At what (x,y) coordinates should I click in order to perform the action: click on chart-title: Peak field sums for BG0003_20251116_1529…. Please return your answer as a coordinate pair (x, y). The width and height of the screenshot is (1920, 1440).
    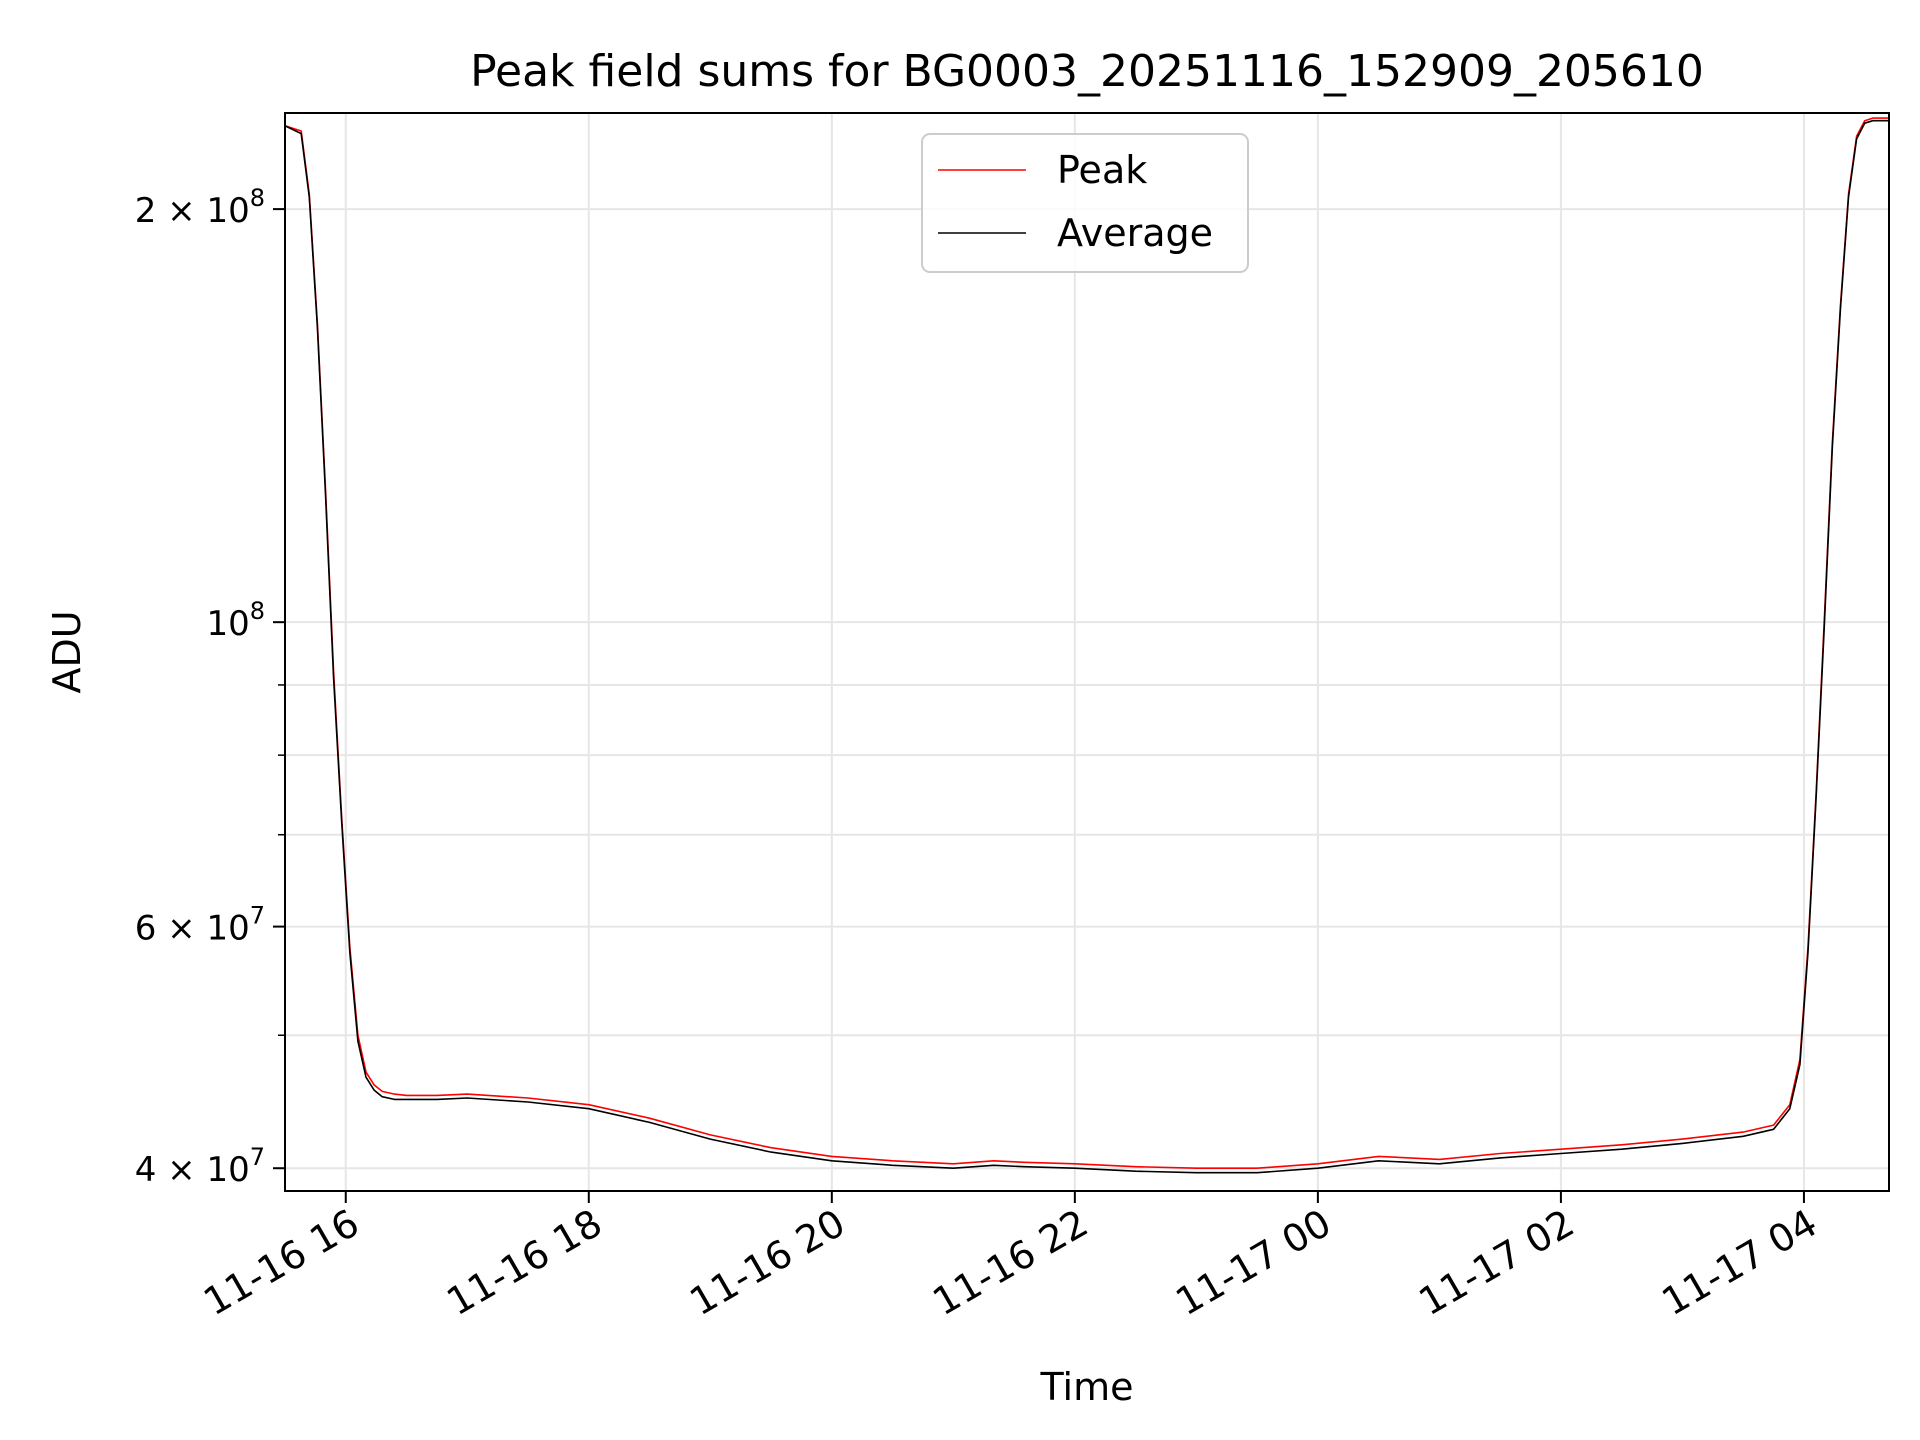
    Looking at the image, I should click on (1087, 71).